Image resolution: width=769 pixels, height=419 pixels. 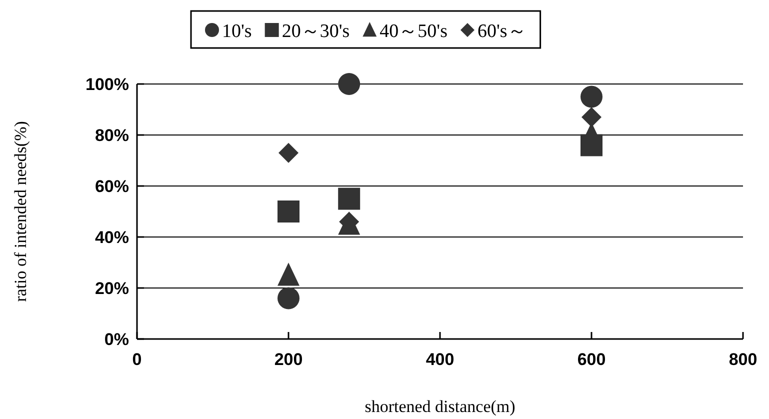 What do you see at coordinates (237, 31) in the screenshot?
I see `legend-label: 10's` at bounding box center [237, 31].